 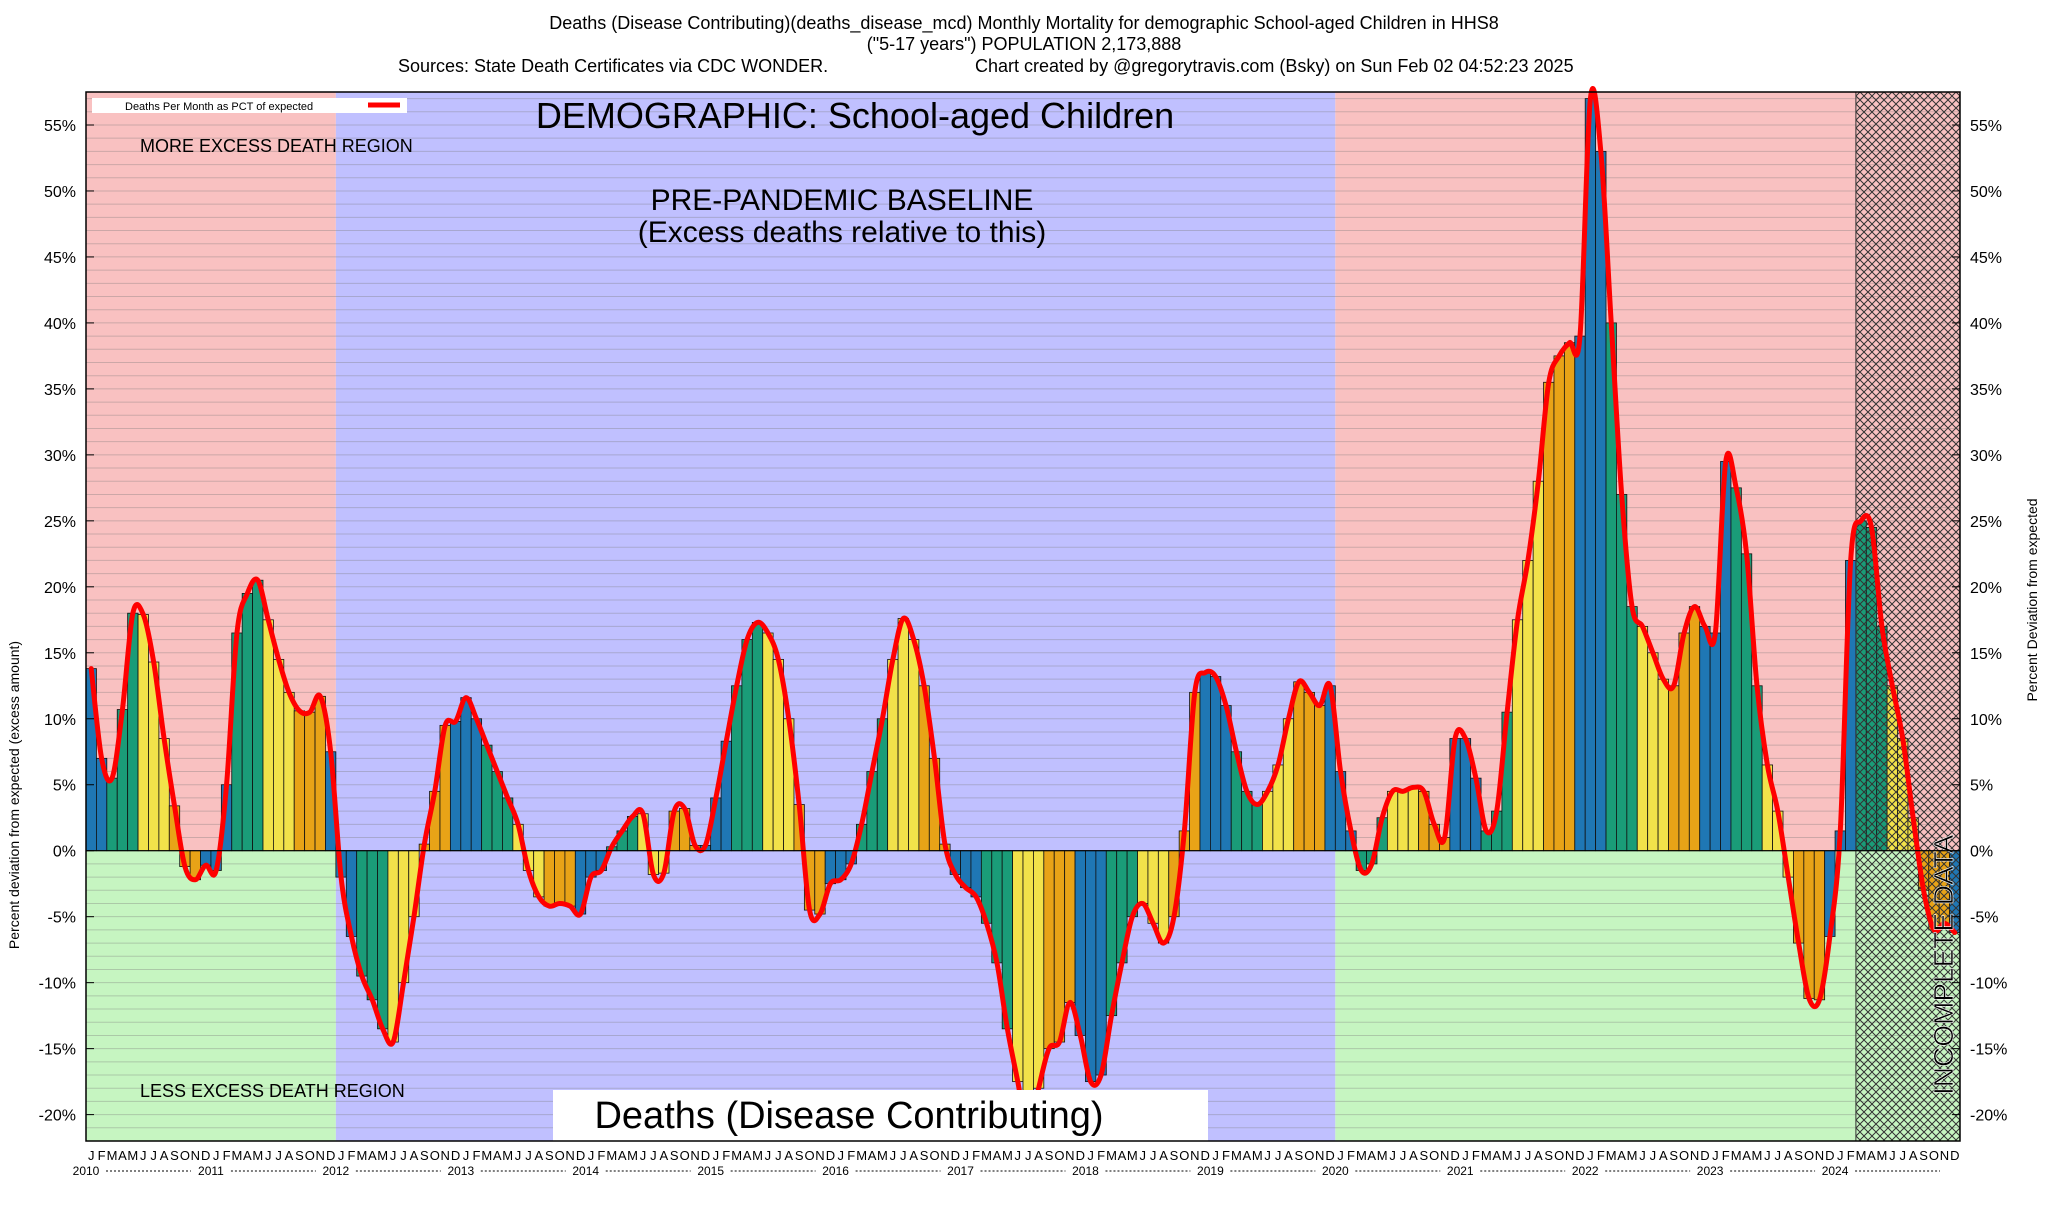 What do you see at coordinates (1798, 1155) in the screenshot?
I see `x-tick-month: S` at bounding box center [1798, 1155].